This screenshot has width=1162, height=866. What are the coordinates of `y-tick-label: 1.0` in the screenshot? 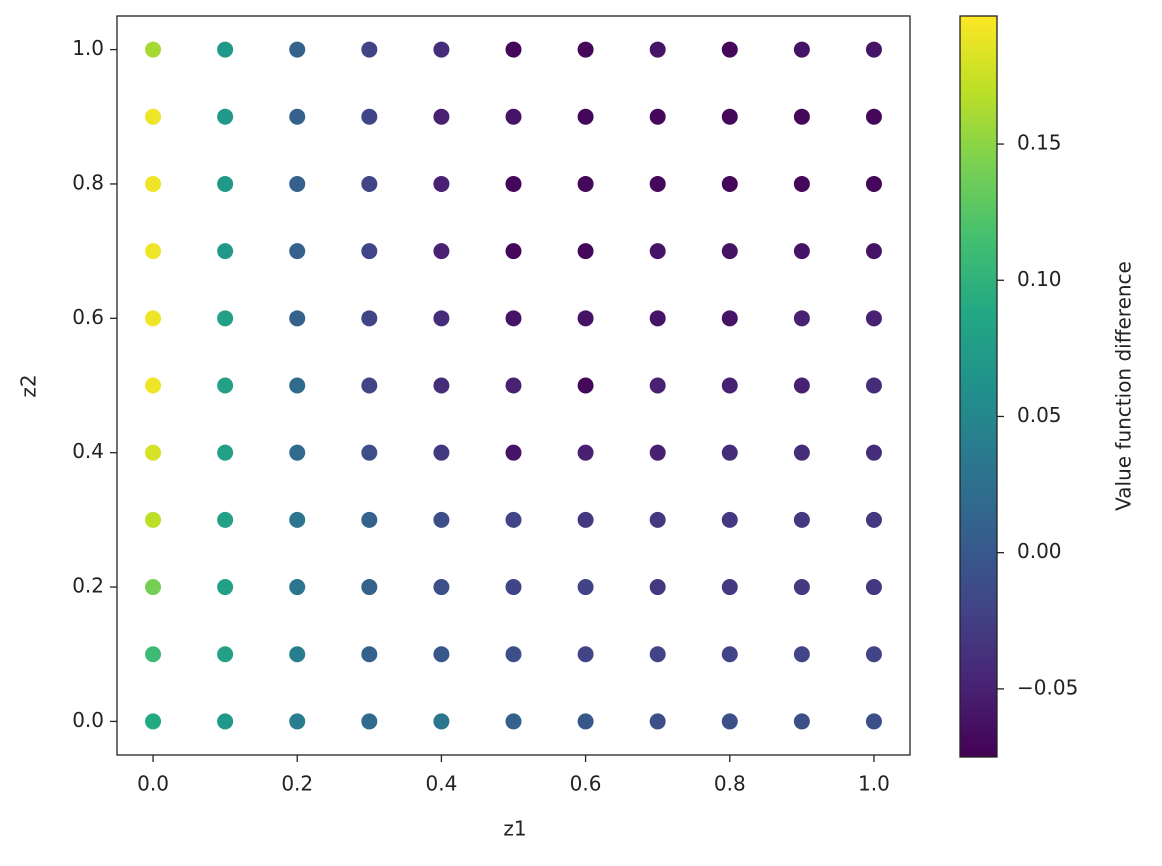 It's located at (88, 48).